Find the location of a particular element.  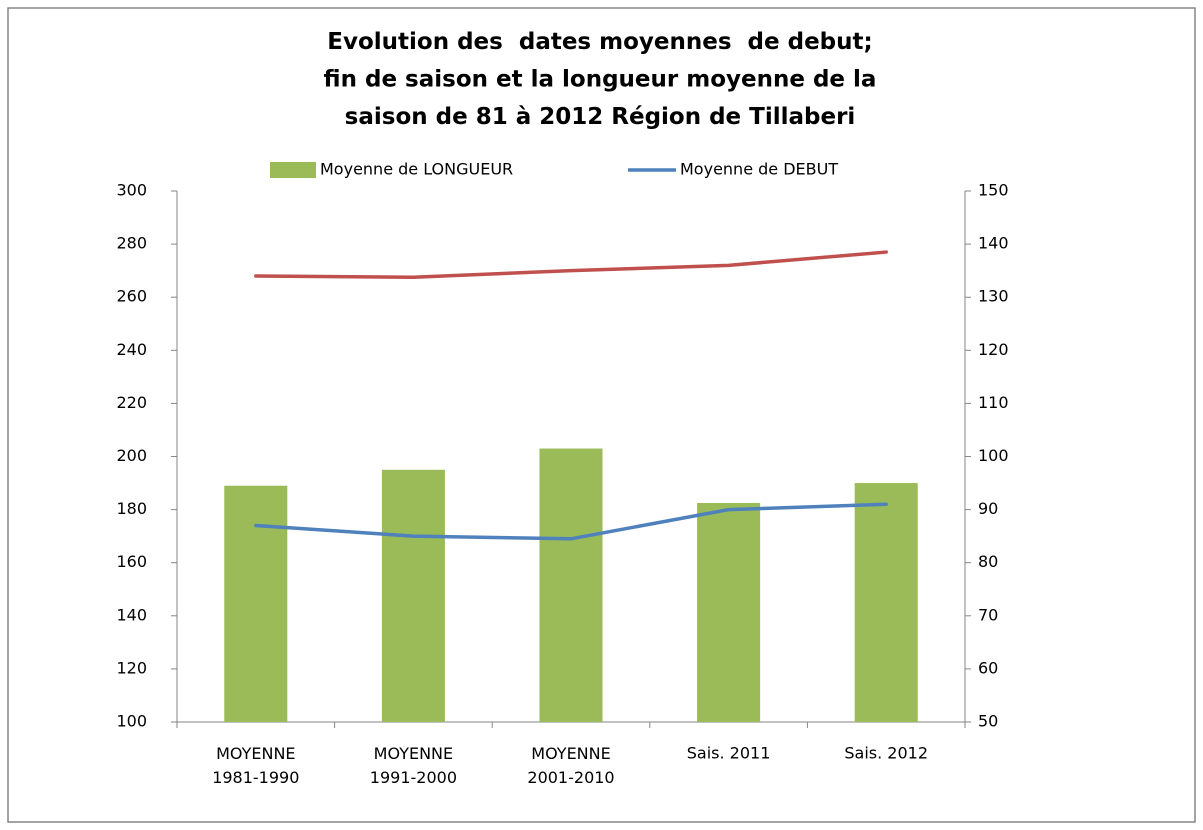

y2-tick-label: 80 is located at coordinates (988, 561).